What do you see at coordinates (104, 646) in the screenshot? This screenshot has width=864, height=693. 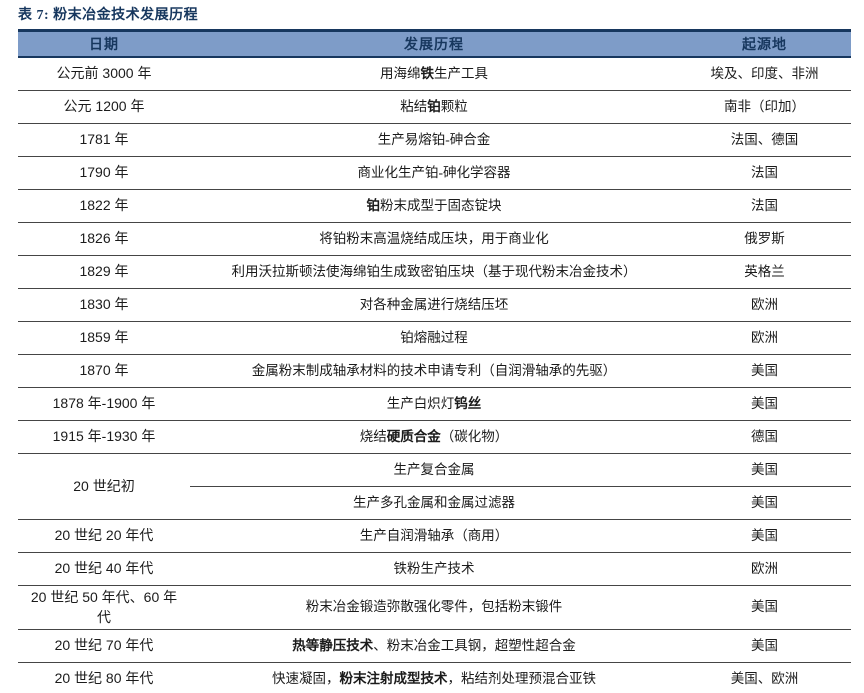 I see `date-cell: 20 世纪 70 年代` at bounding box center [104, 646].